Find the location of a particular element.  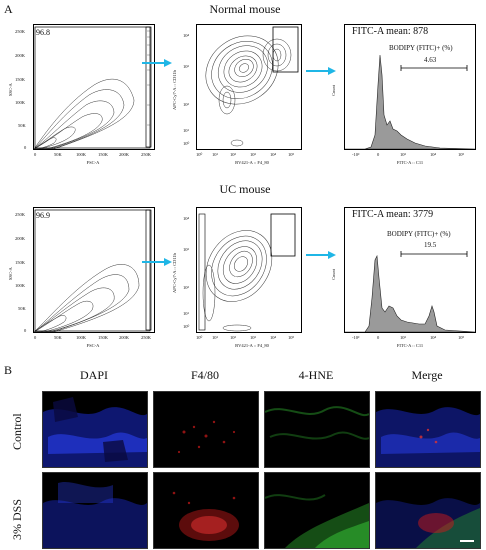

uc-mouse-title: UC mouse is located at coordinates (245, 189).